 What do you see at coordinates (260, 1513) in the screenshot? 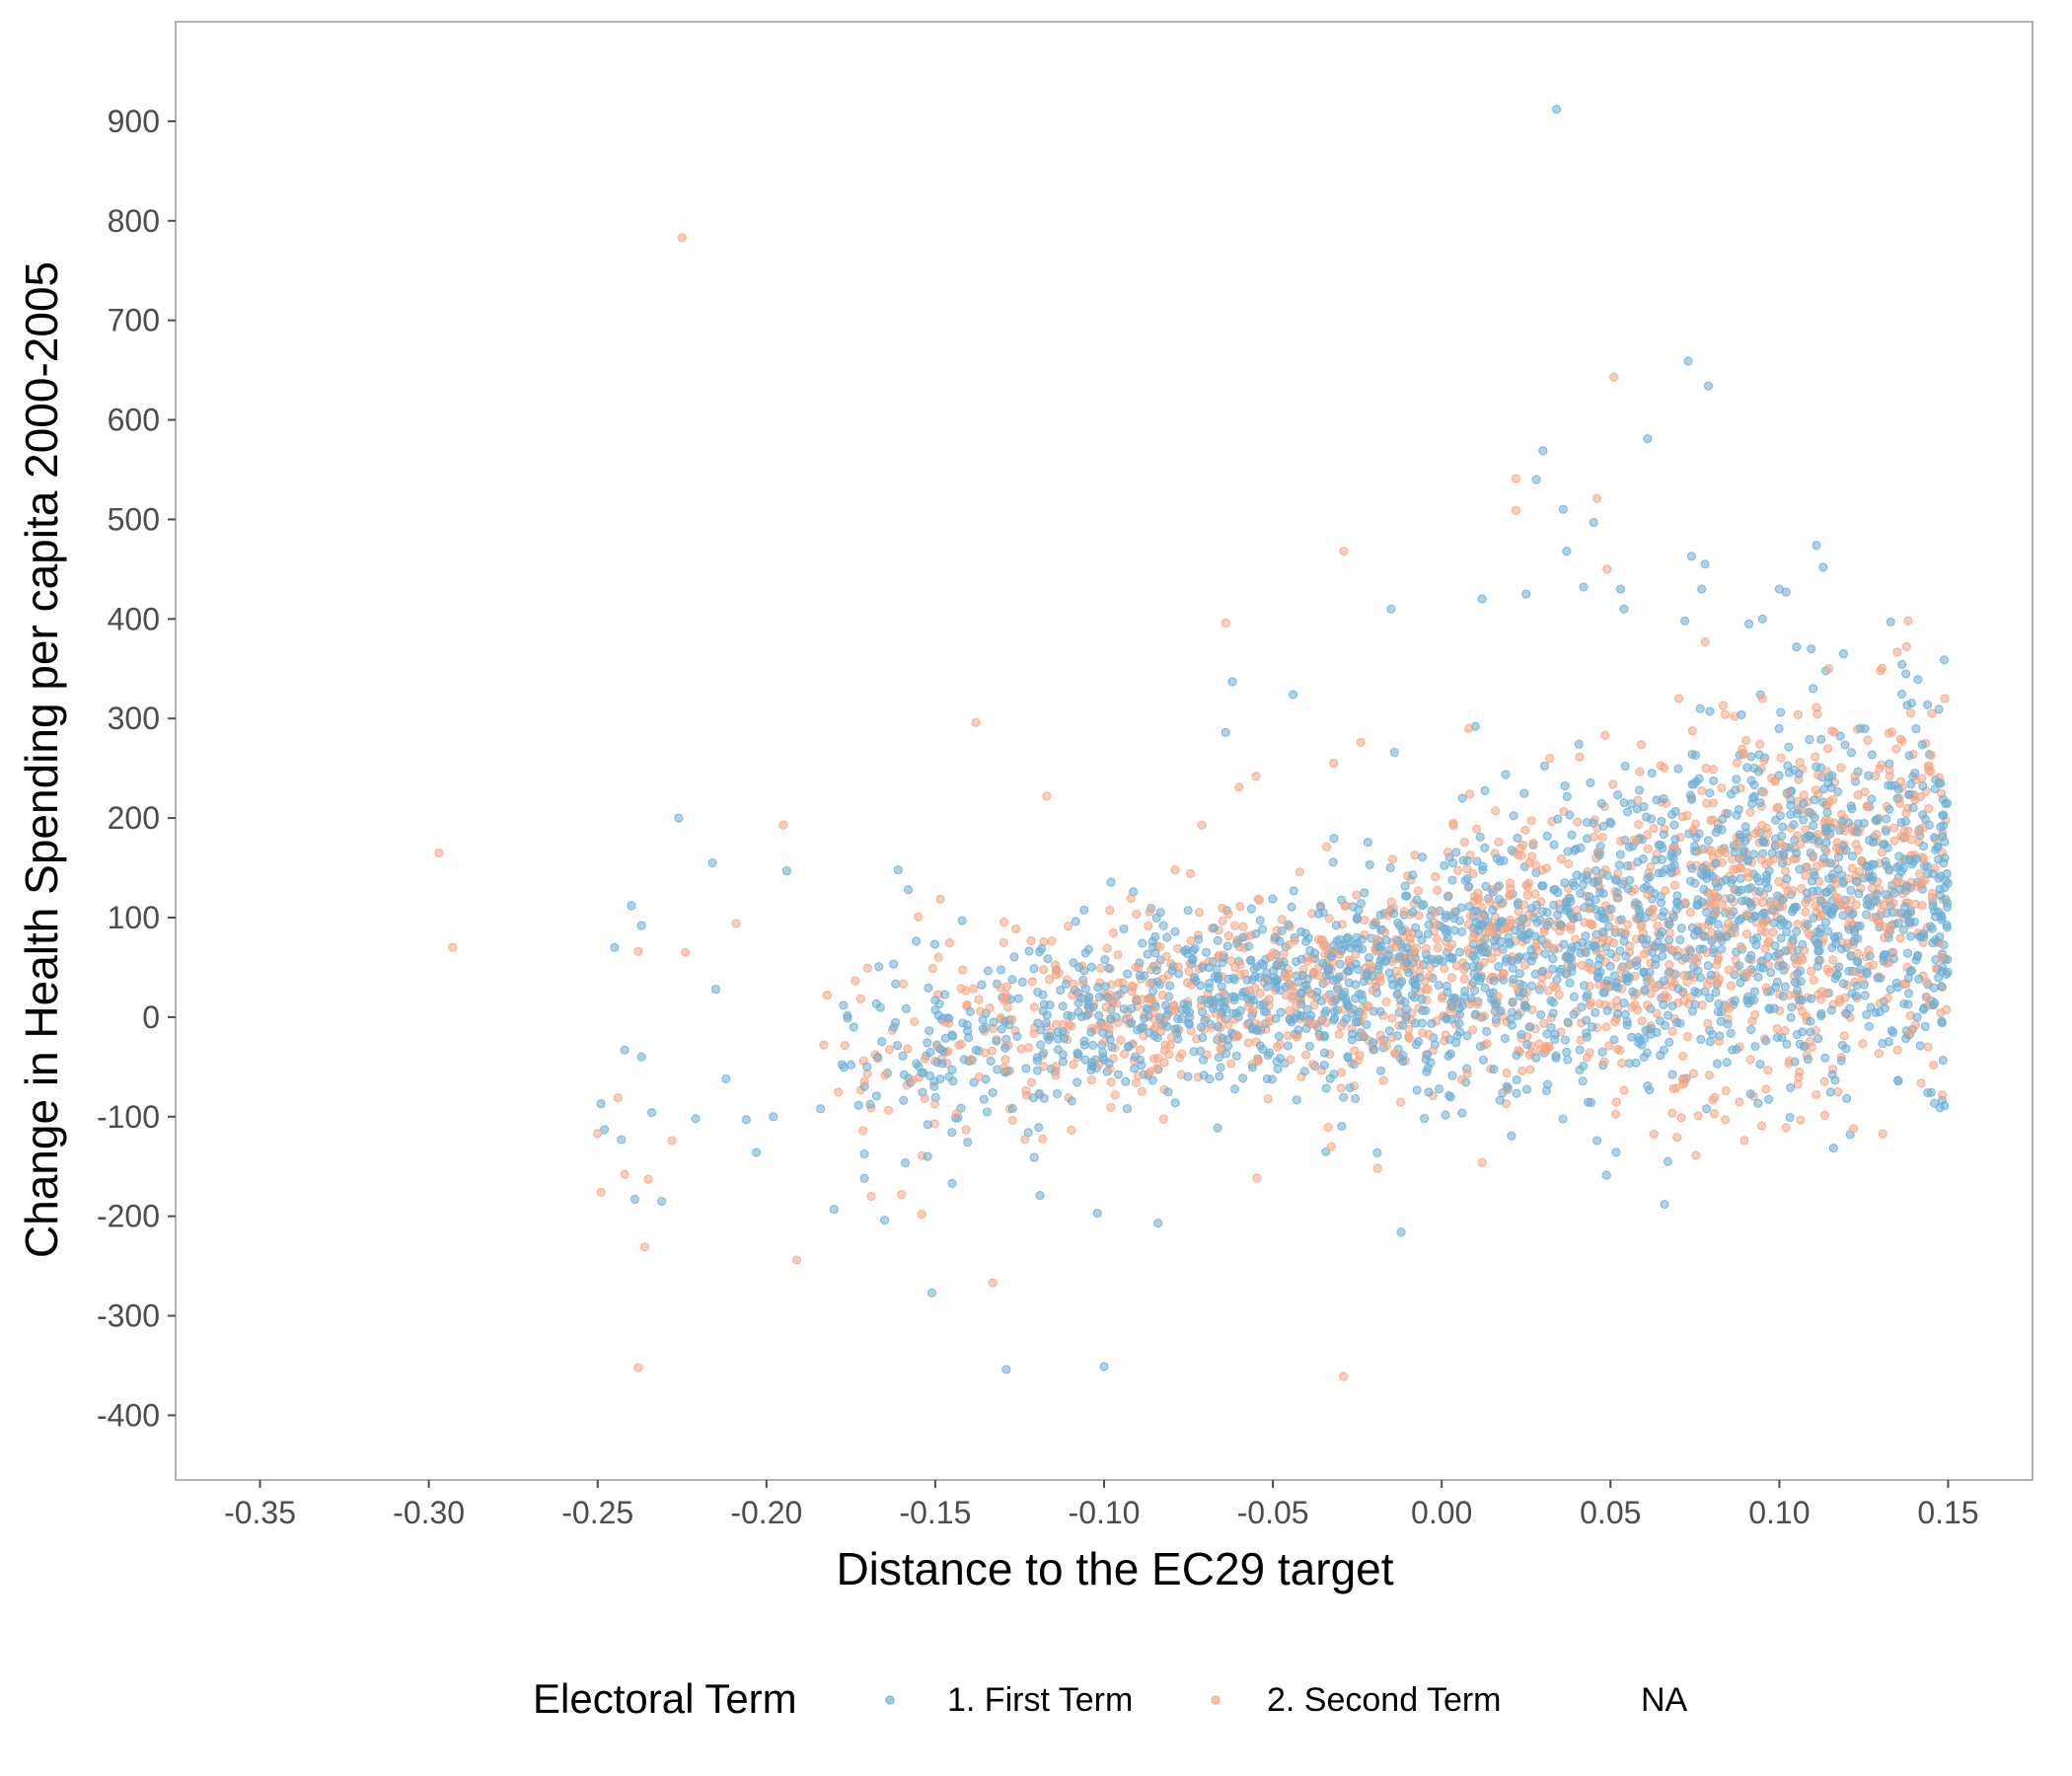
I see `x-tick-label: -0.35` at bounding box center [260, 1513].